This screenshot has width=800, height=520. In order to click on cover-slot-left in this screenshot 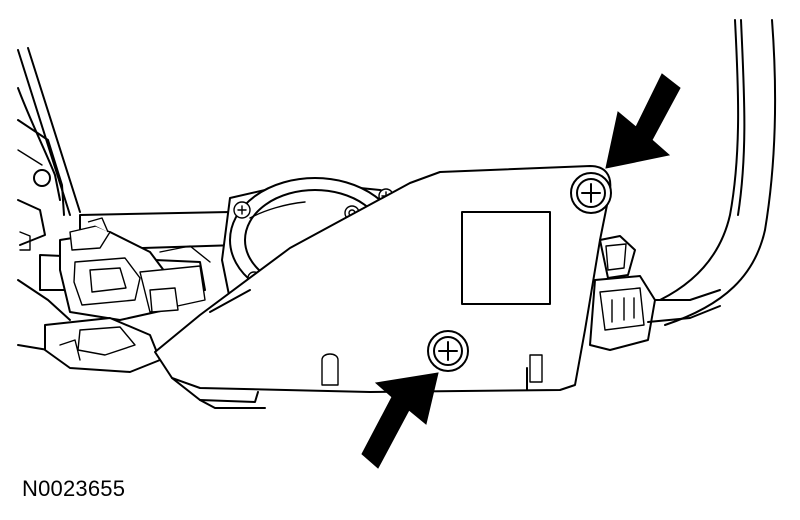, I will do `click(330, 369)`.